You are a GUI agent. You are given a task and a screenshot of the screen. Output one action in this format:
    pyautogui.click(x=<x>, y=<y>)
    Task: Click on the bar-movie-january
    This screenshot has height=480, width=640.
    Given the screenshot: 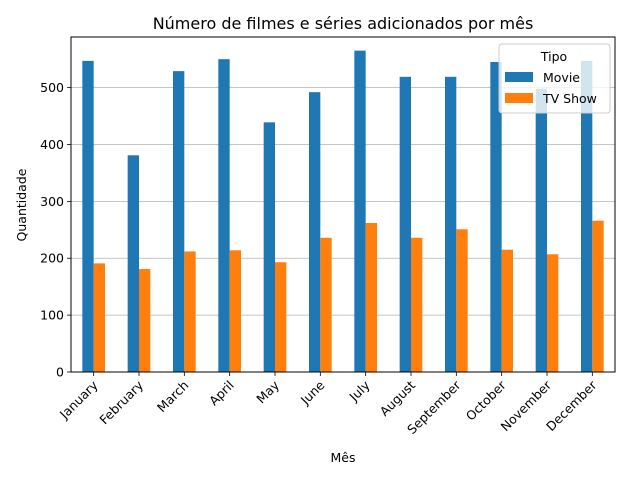 What is the action you would take?
    pyautogui.click(x=88, y=216)
    